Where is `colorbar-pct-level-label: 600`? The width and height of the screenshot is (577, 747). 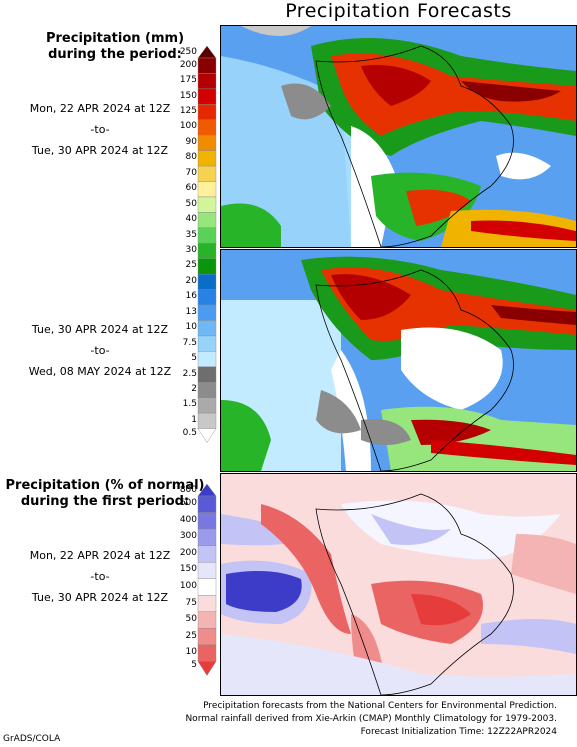
colorbar-pct-level-label: 600 is located at coordinates (188, 503).